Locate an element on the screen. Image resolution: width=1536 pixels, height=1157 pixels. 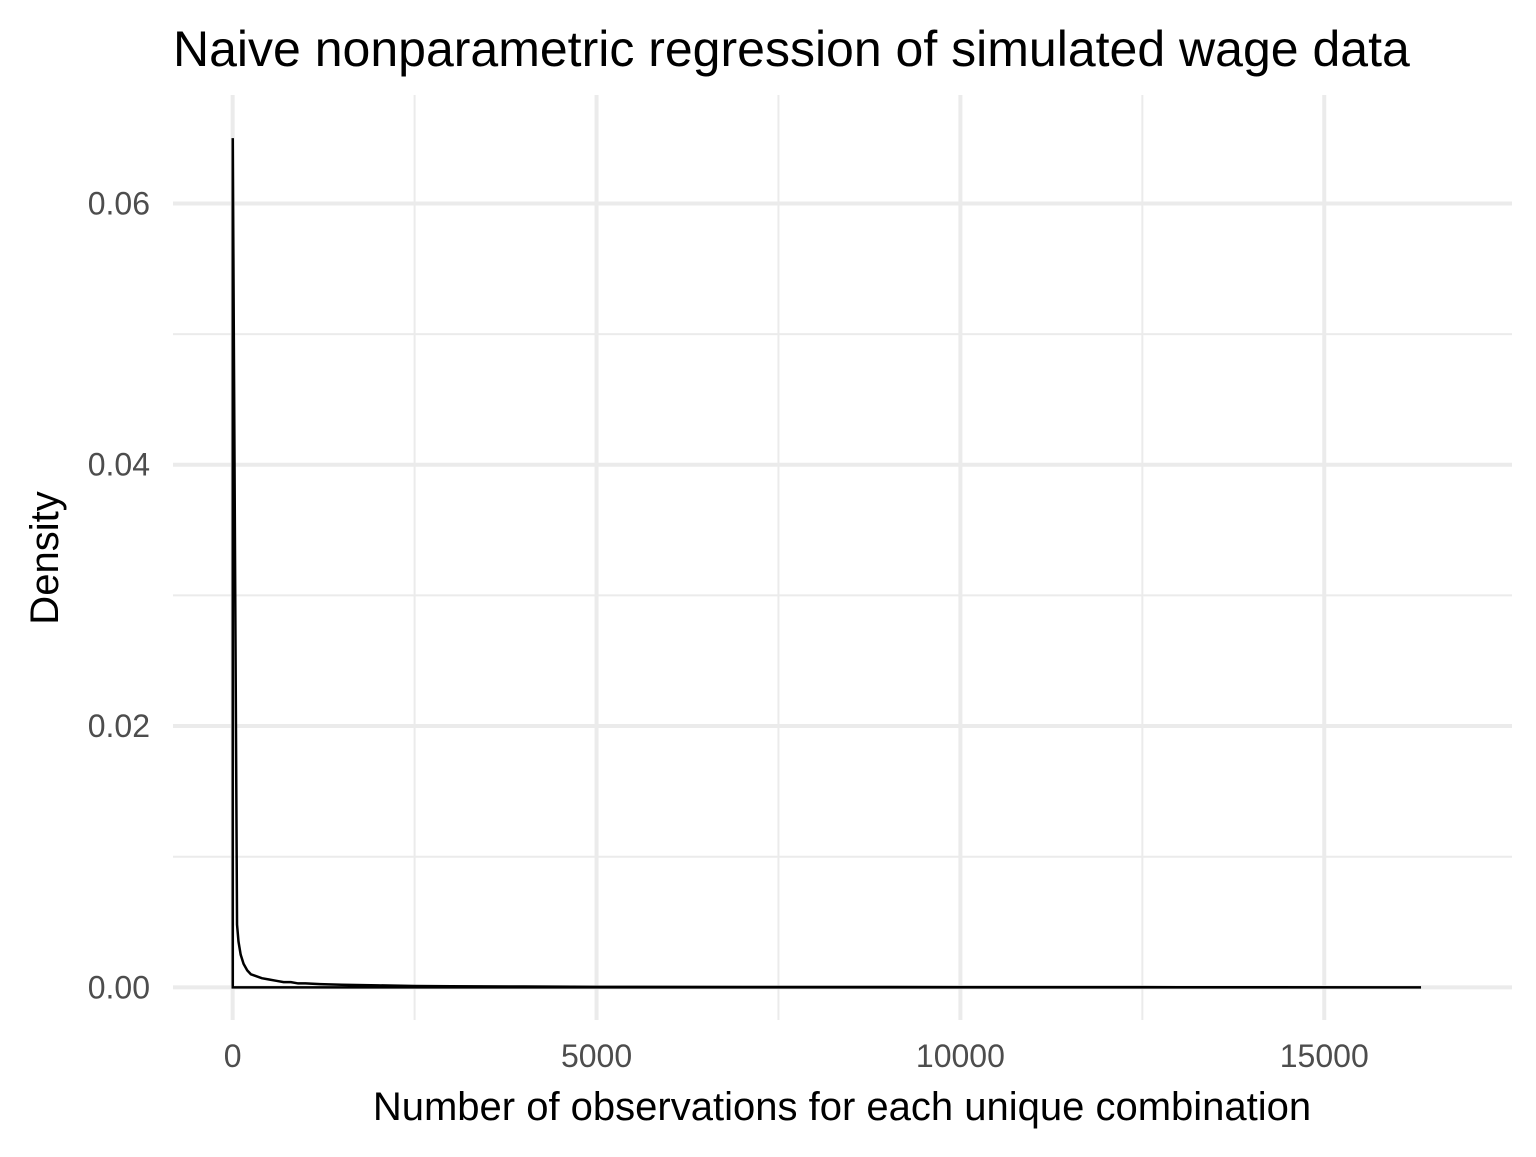
y-tick-label: 0.00 is located at coordinates (119, 987).